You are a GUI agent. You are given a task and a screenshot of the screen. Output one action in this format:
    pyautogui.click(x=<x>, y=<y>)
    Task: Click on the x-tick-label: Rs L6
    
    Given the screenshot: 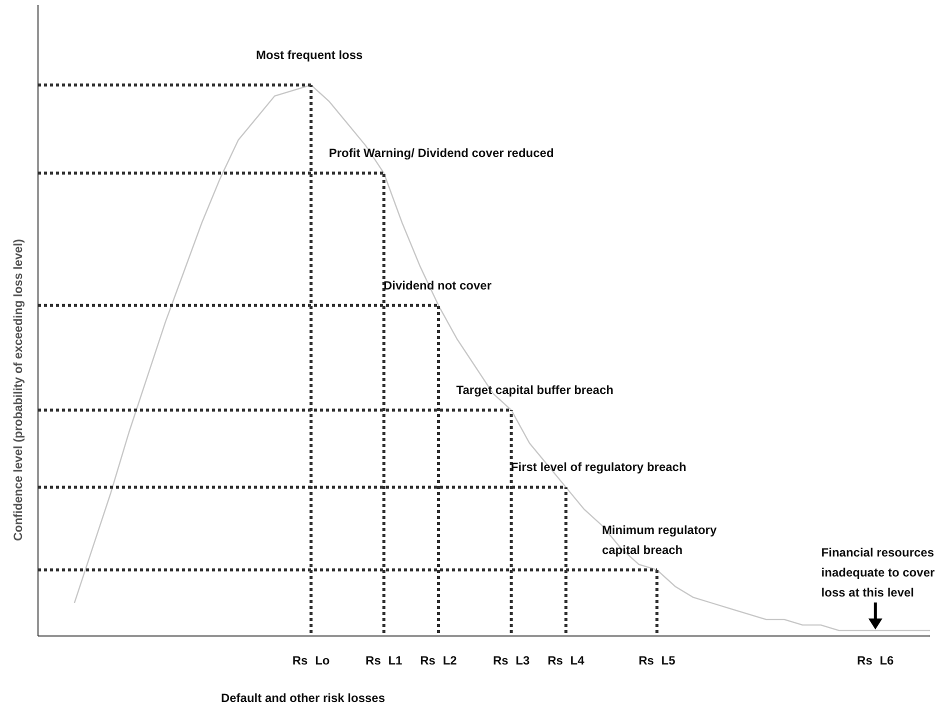 What is the action you would take?
    pyautogui.click(x=875, y=661)
    